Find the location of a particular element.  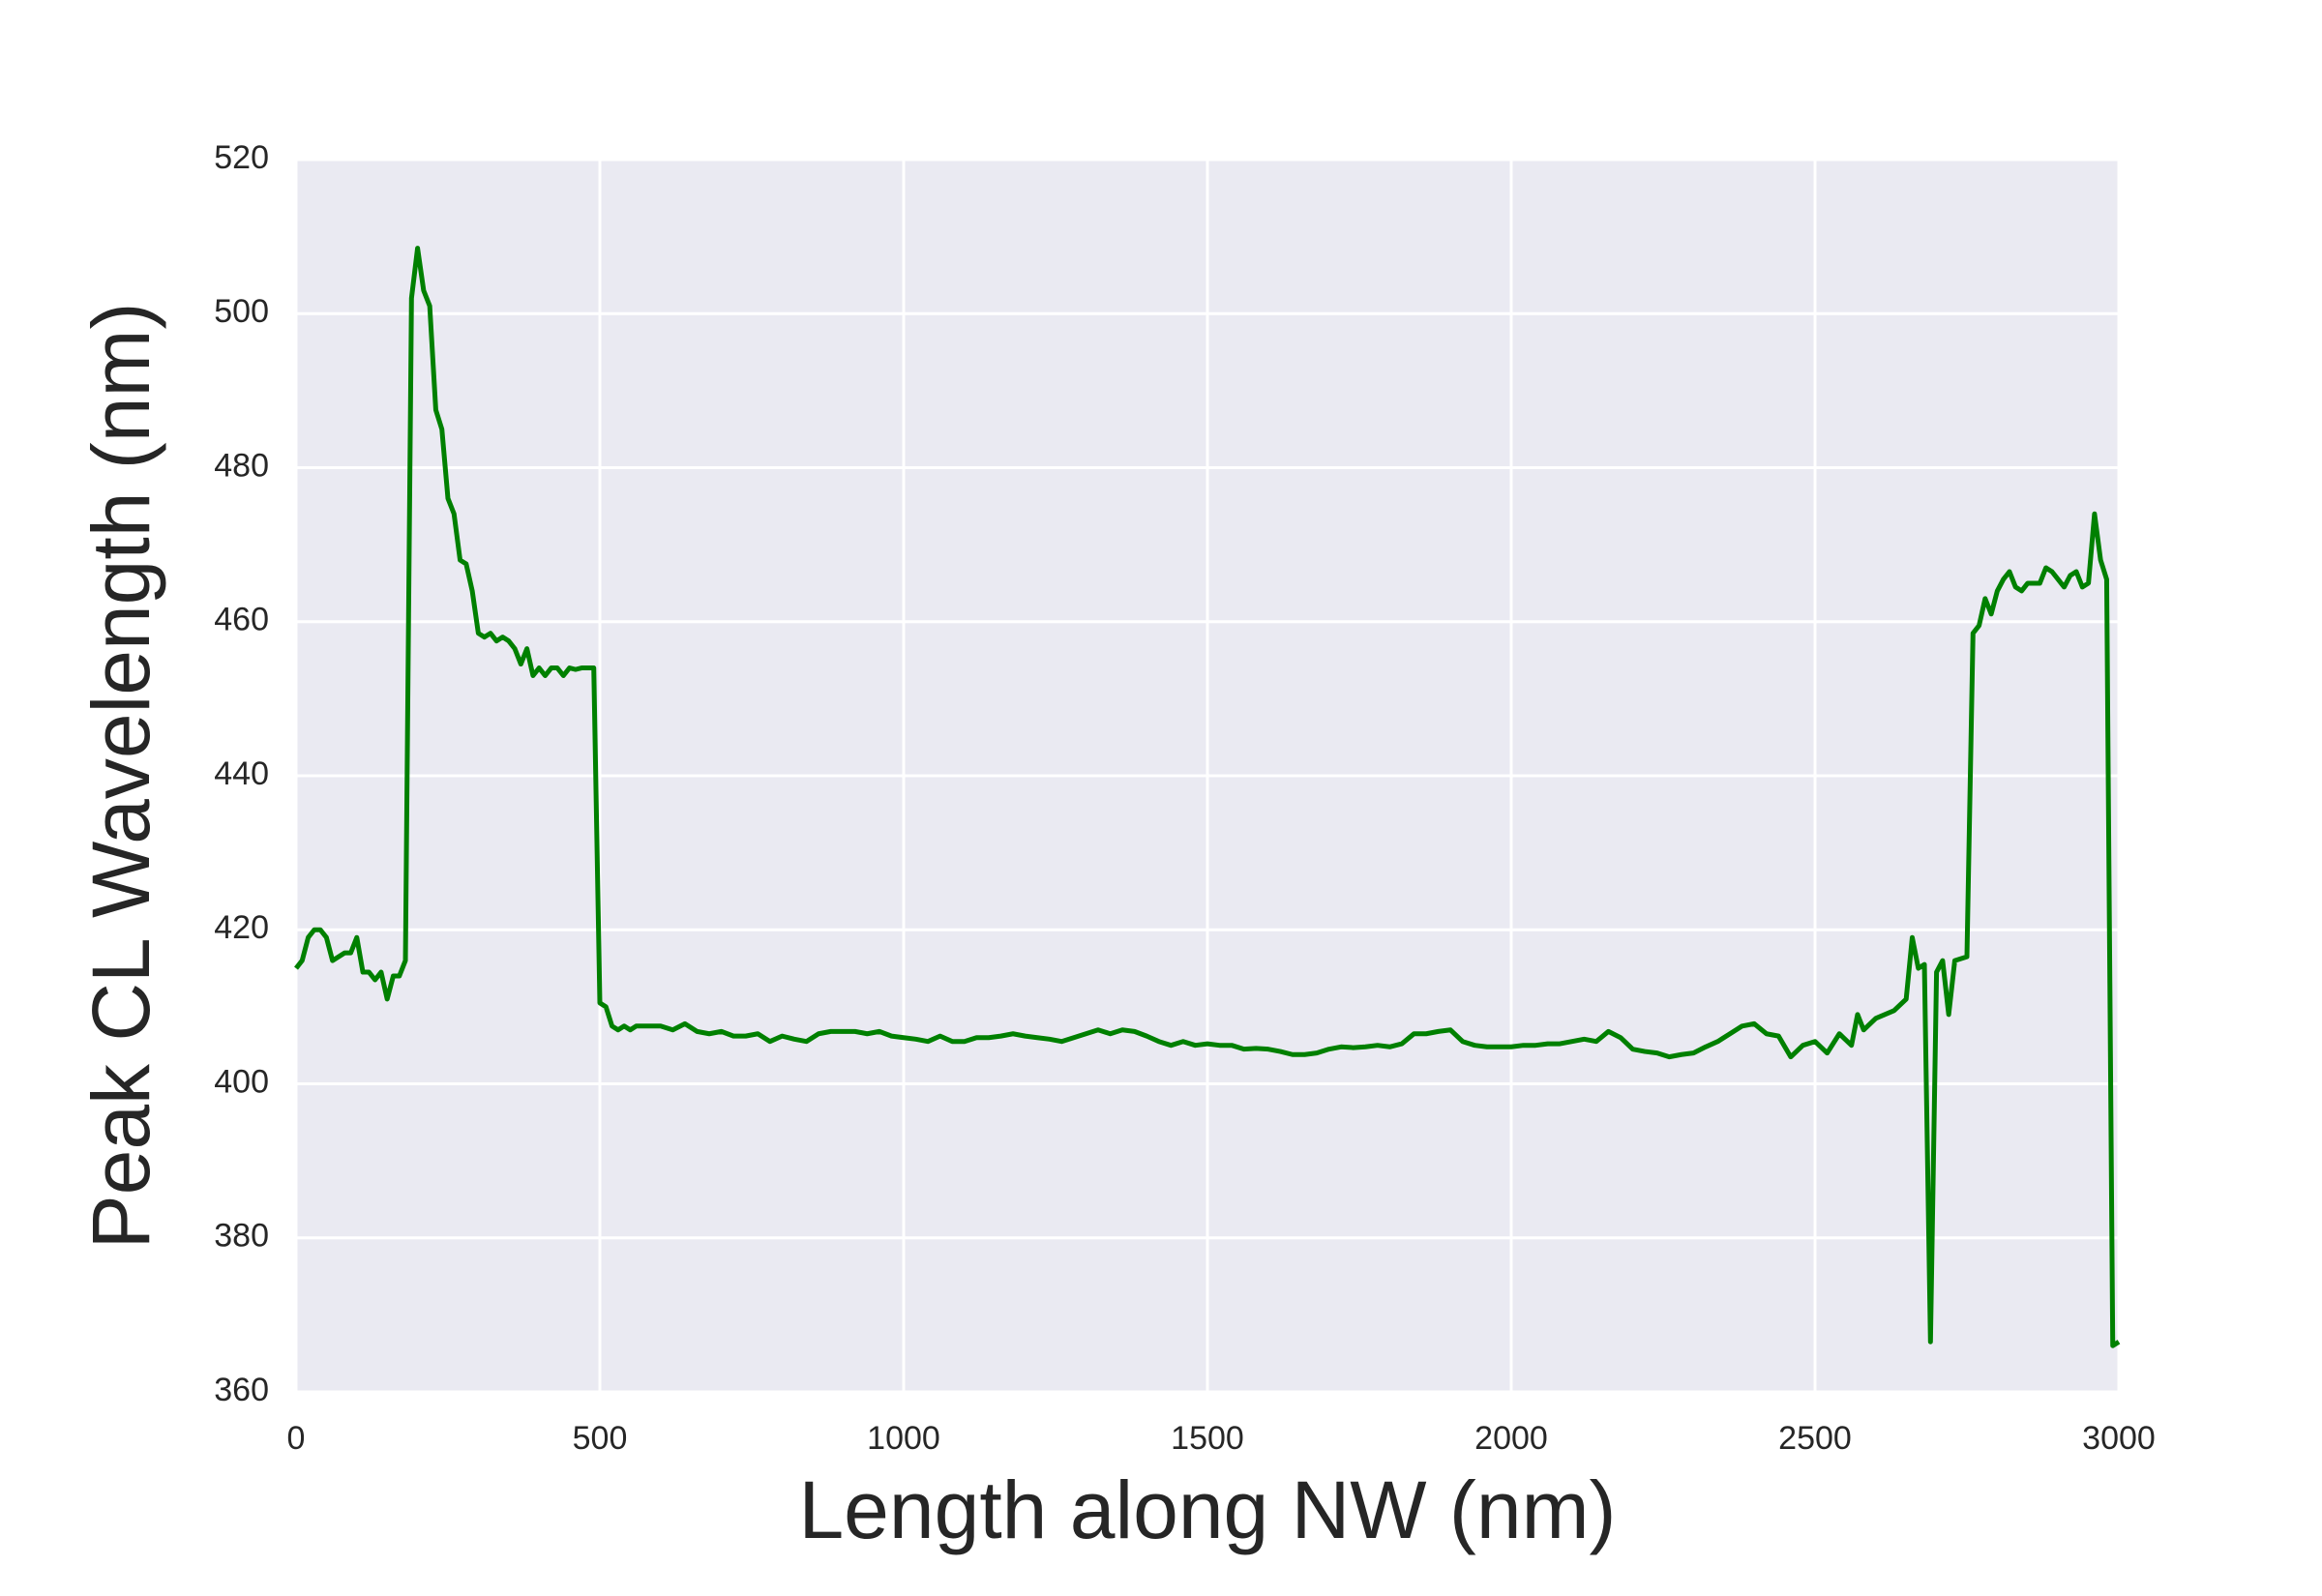

y-tick-label: 460 is located at coordinates (241, 620).